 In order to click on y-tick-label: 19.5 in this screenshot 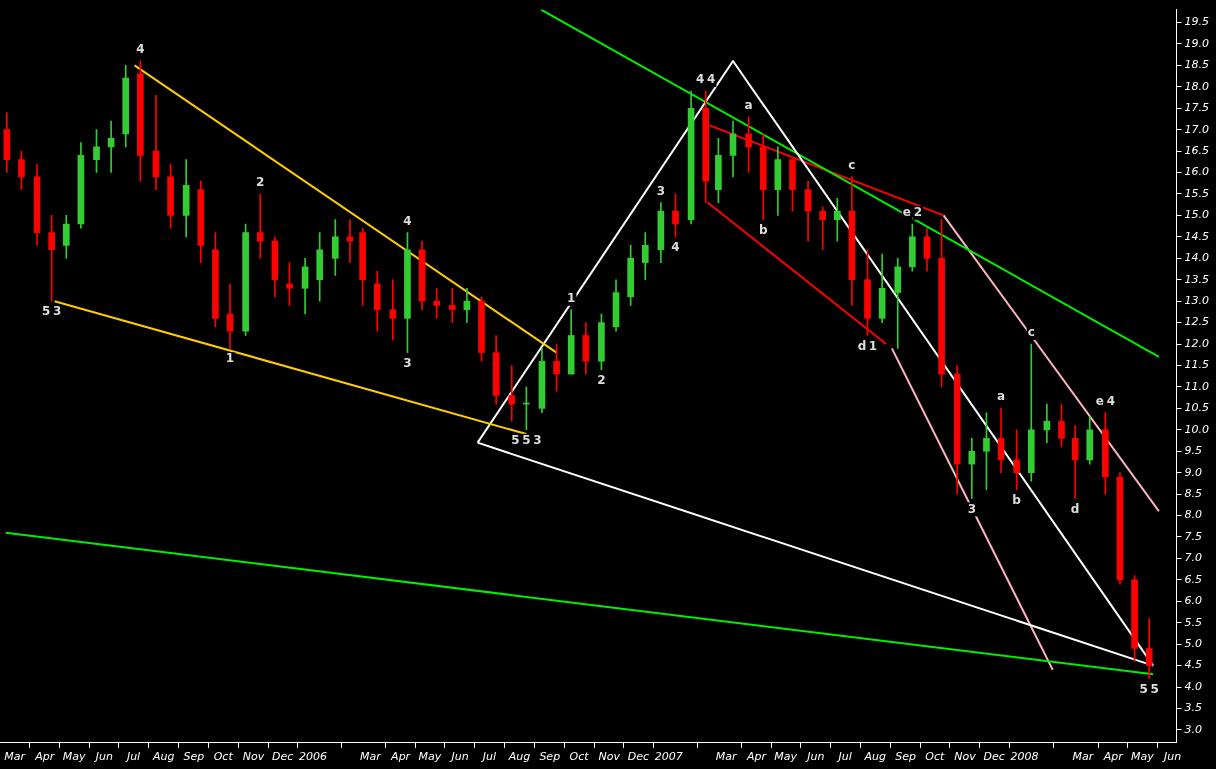, I will do `click(1197, 22)`.